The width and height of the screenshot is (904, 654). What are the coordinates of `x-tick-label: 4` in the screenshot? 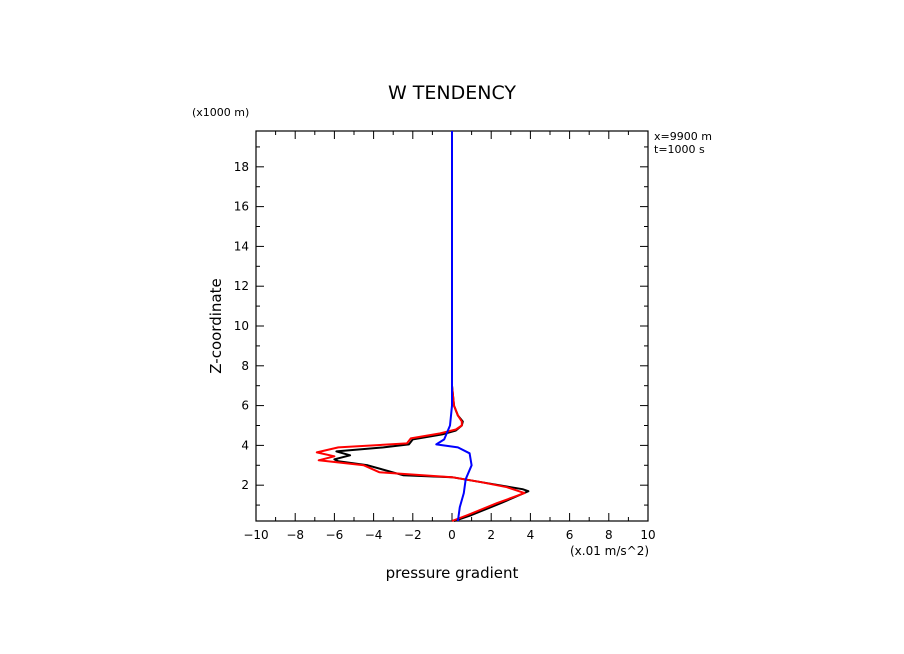 It's located at (531, 535).